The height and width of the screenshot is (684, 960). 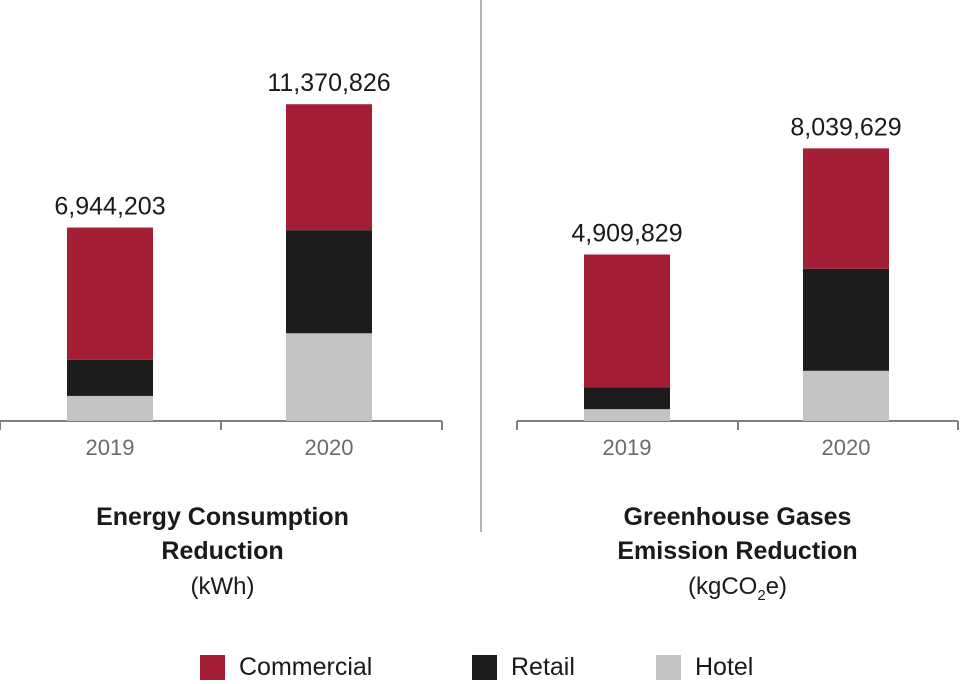 I want to click on energy-chart-title: Energy Consumption Reduction, so click(x=222, y=534).